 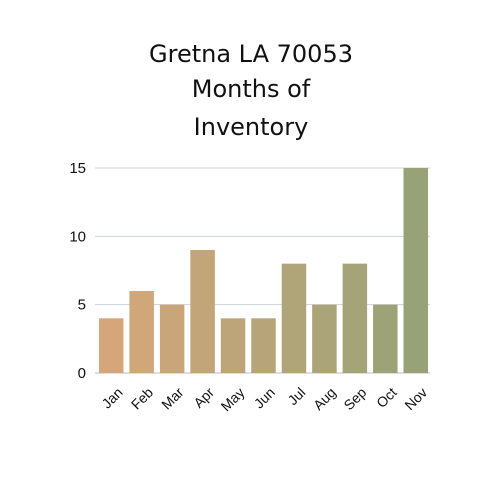 What do you see at coordinates (294, 318) in the screenshot?
I see `bar-jul` at bounding box center [294, 318].